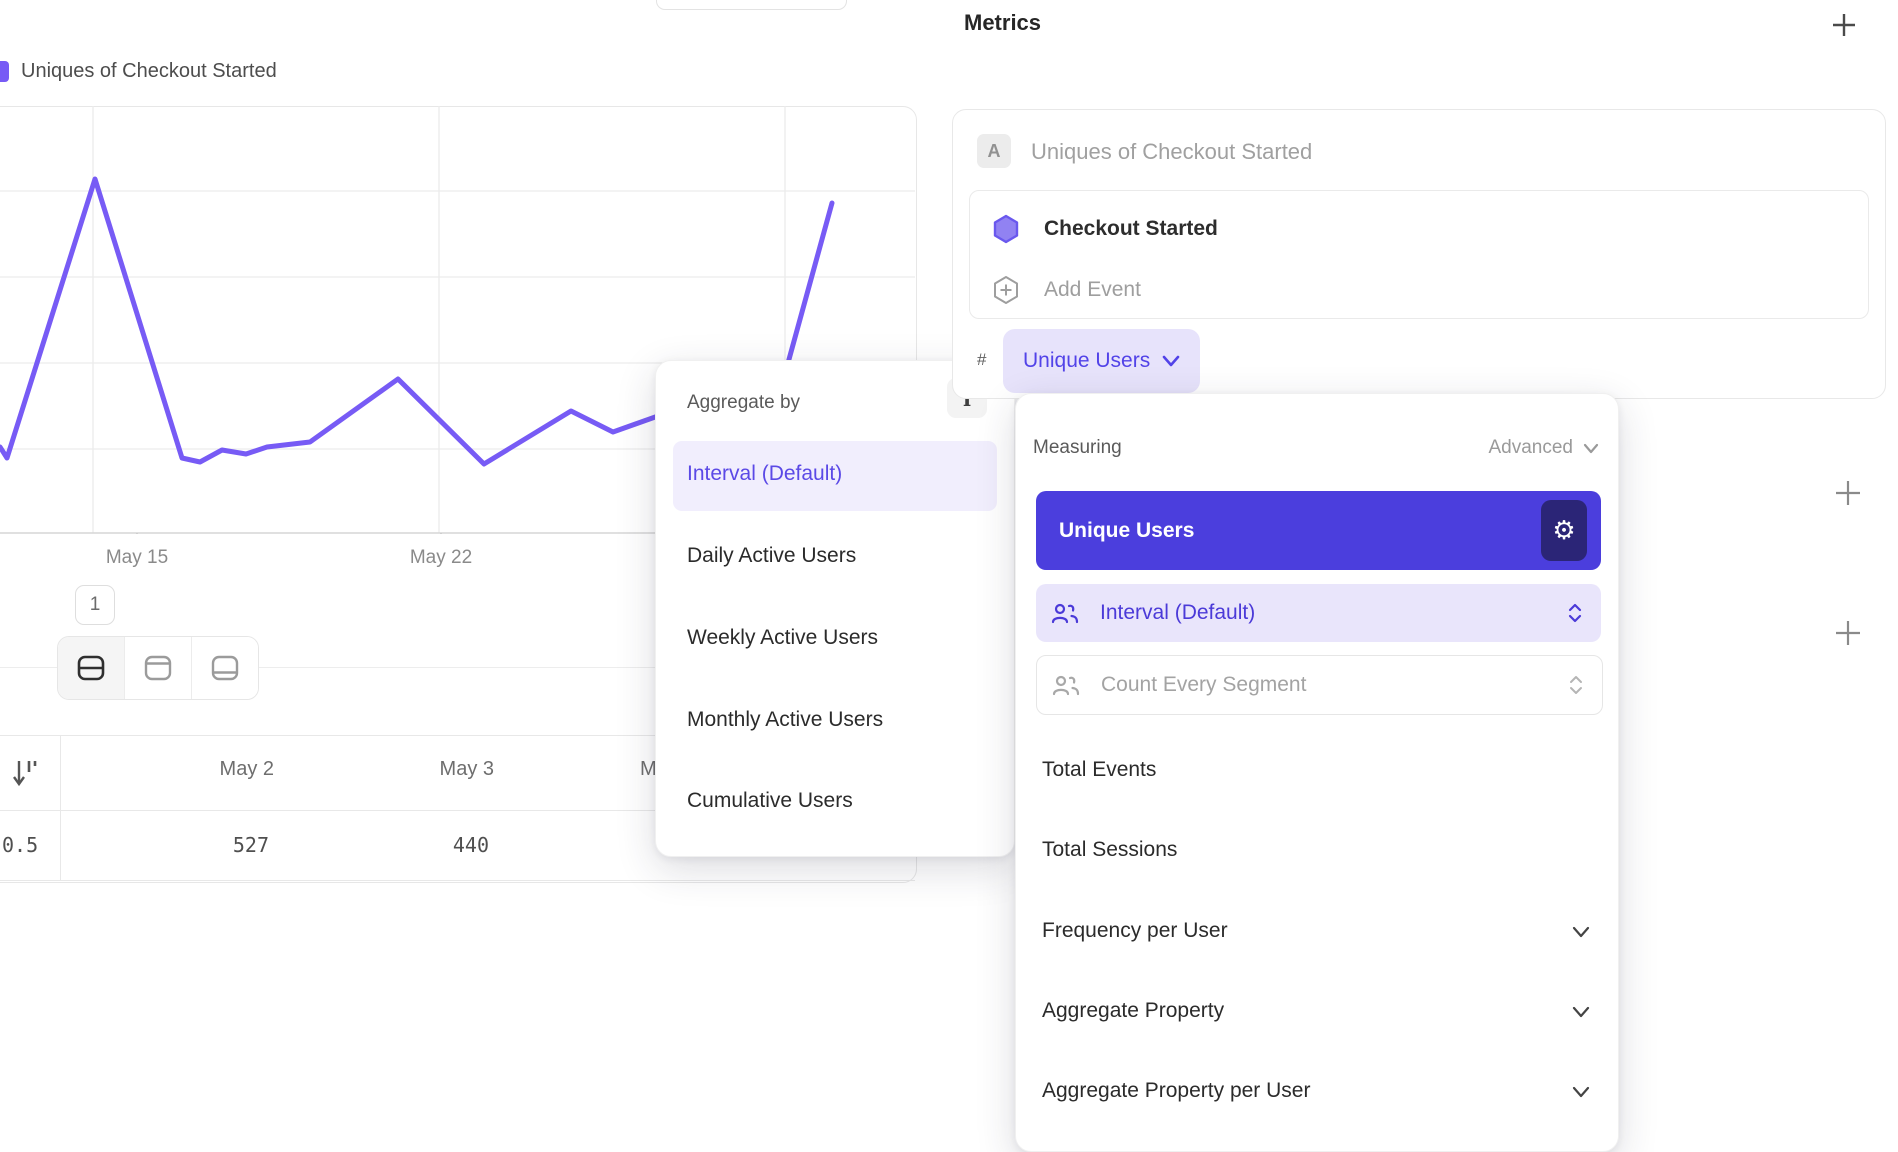  I want to click on event-name: Checkout Started, so click(1131, 228).